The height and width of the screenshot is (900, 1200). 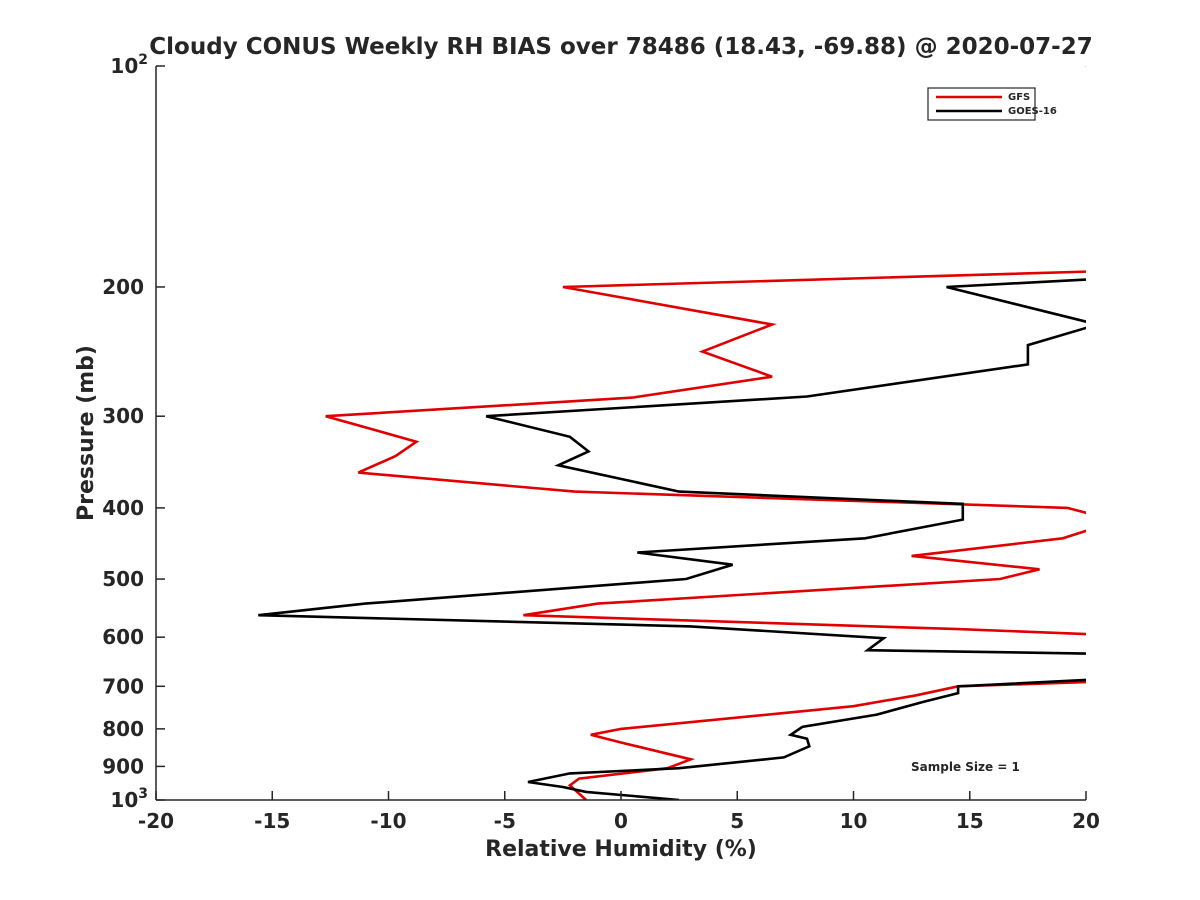 I want to click on y-tick-label: 800, so click(x=123, y=729).